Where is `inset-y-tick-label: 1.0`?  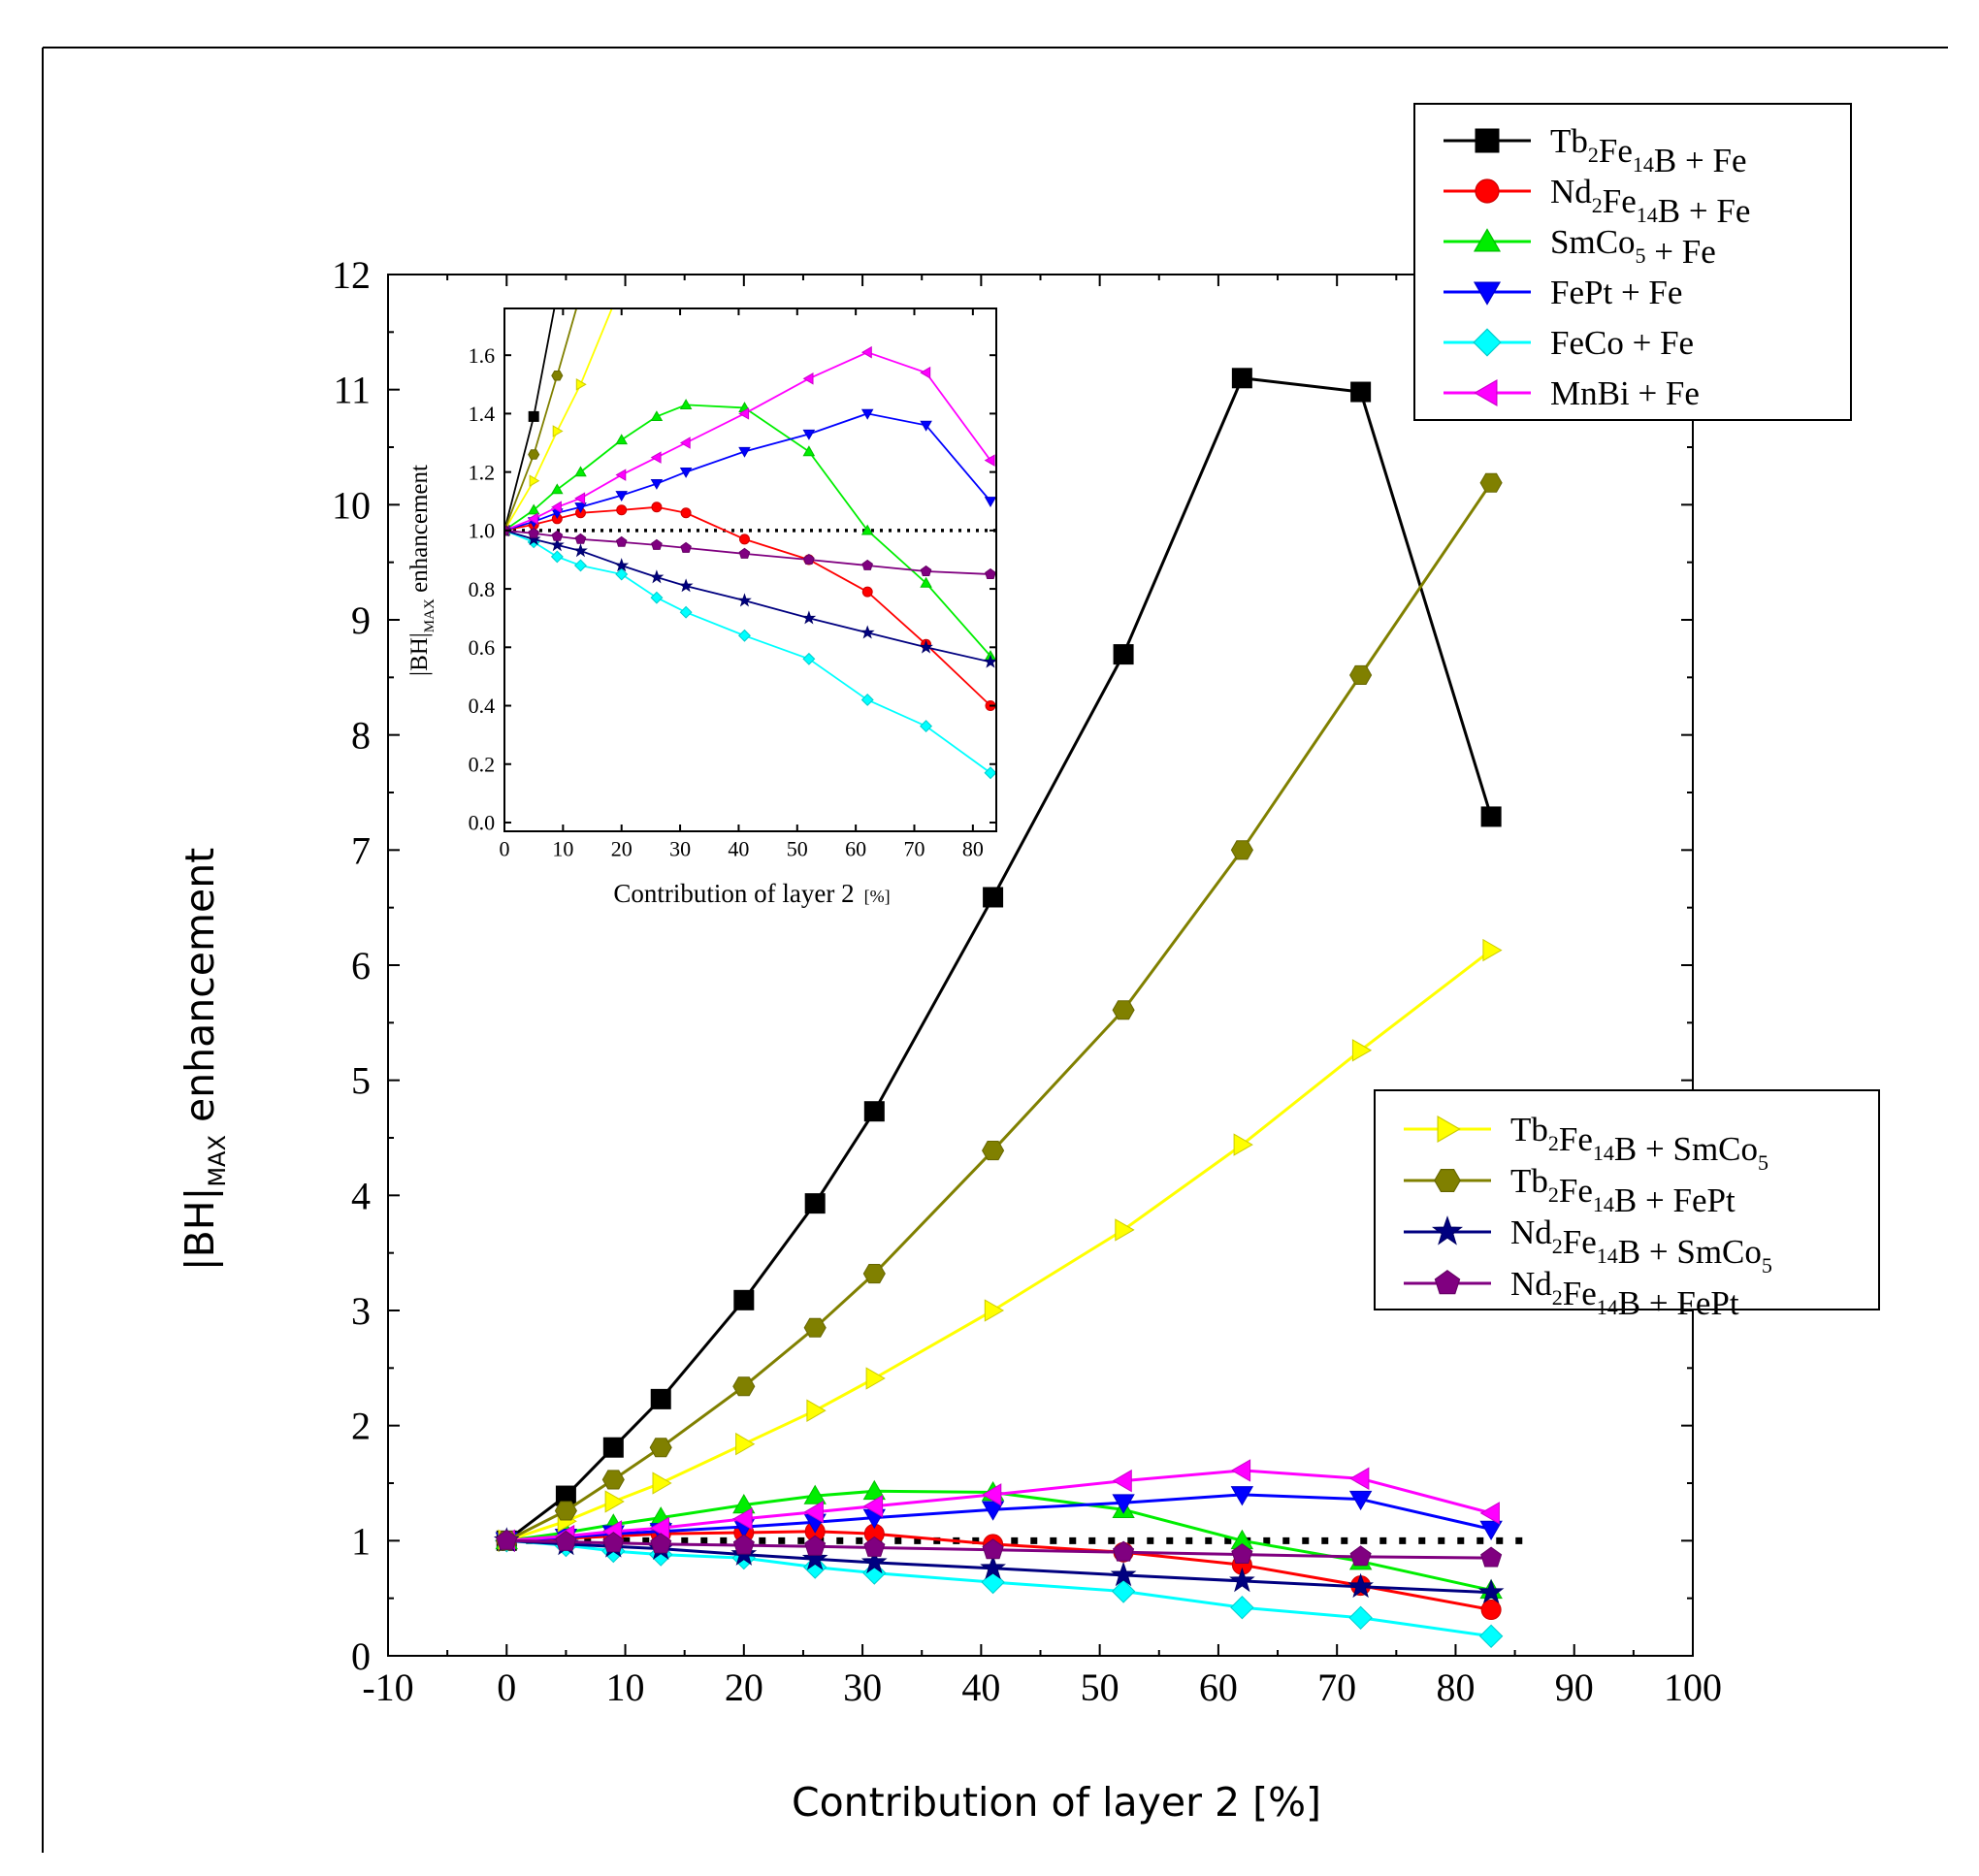 inset-y-tick-label: 1.0 is located at coordinates (482, 531).